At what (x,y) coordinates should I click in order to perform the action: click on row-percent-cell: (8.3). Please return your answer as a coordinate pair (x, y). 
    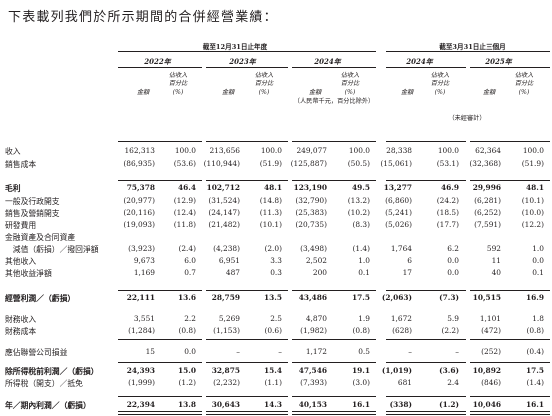
    Looking at the image, I should click on (361, 224).